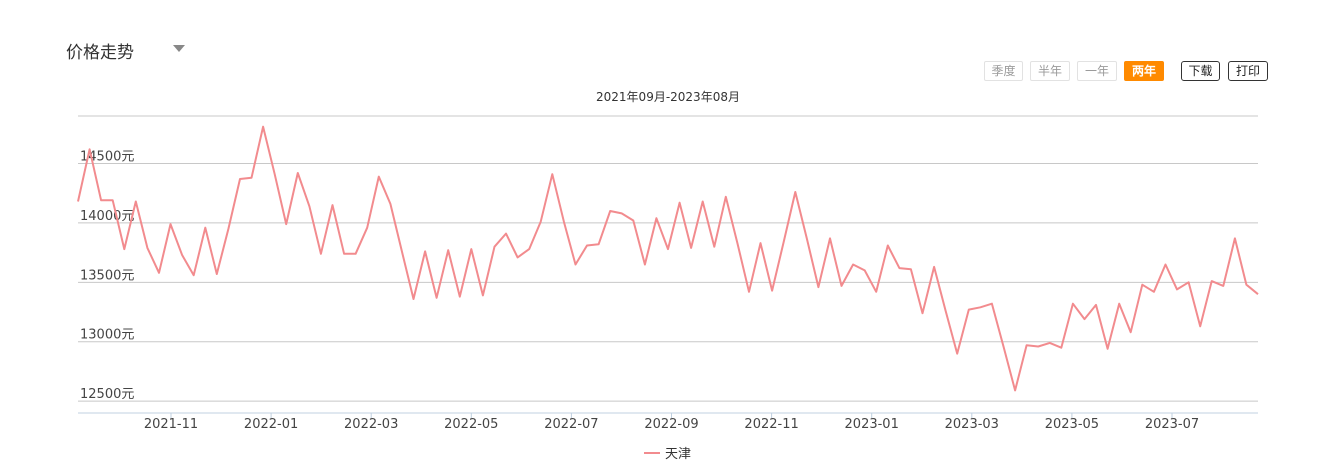  What do you see at coordinates (371, 424) in the screenshot?
I see `x-tick-label: 2022-03` at bounding box center [371, 424].